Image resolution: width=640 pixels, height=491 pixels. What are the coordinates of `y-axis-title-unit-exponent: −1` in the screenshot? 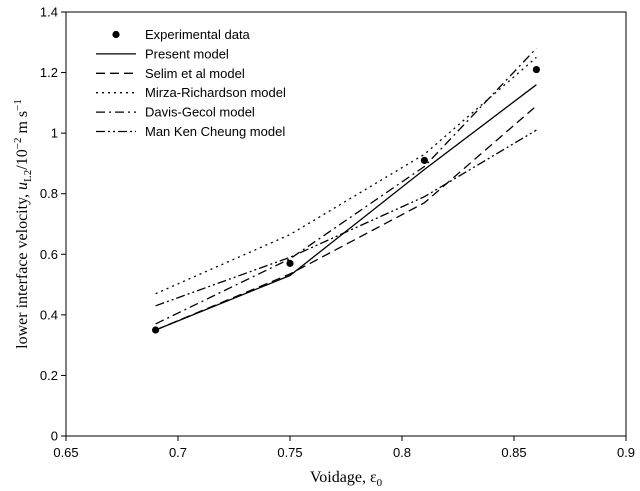 It's located at (18, 105).